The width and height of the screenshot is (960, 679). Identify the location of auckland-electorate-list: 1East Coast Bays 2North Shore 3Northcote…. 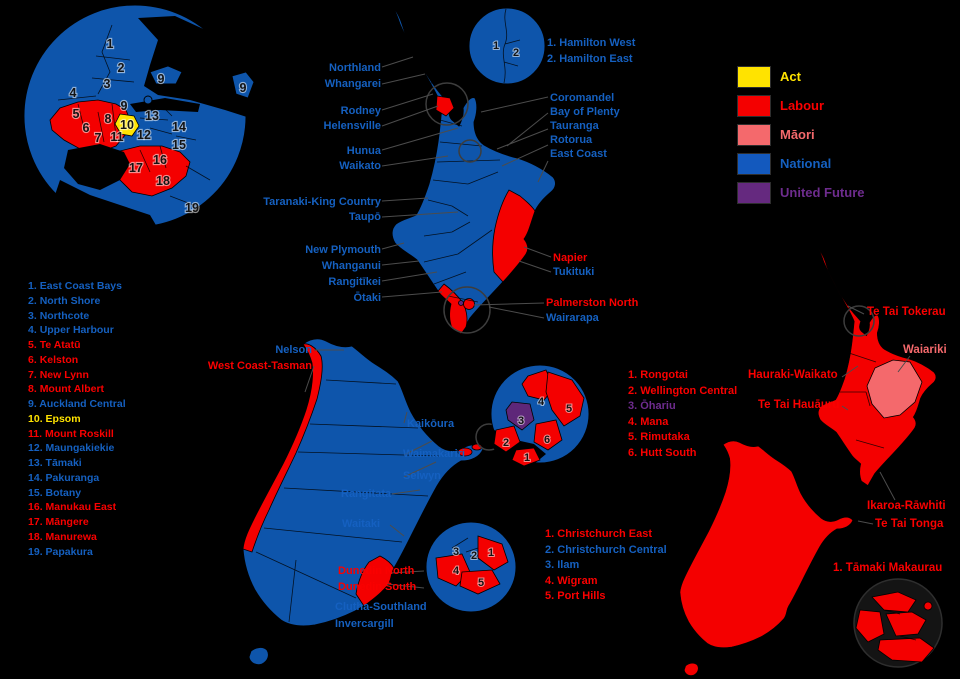
(77, 419).